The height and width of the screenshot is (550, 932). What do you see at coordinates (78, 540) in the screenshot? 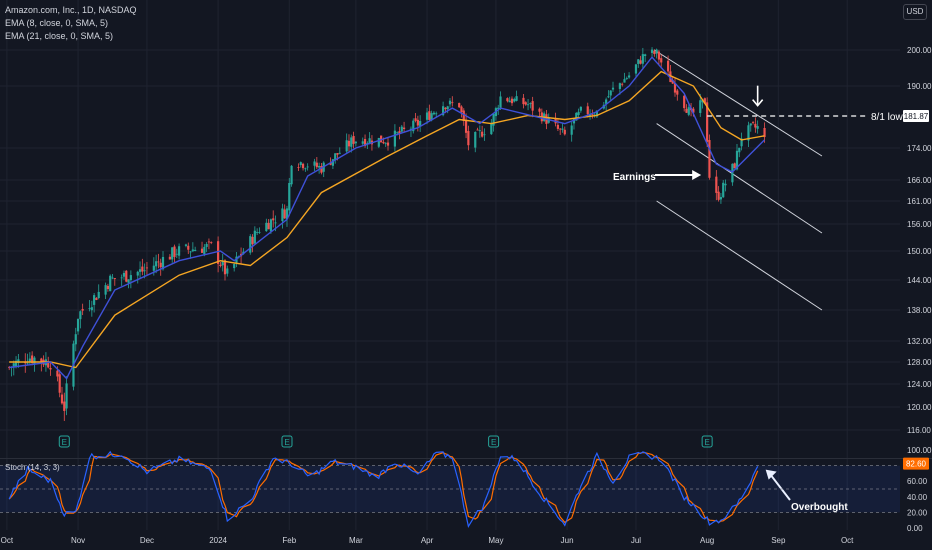
I see `time-tick-label: Nov` at bounding box center [78, 540].